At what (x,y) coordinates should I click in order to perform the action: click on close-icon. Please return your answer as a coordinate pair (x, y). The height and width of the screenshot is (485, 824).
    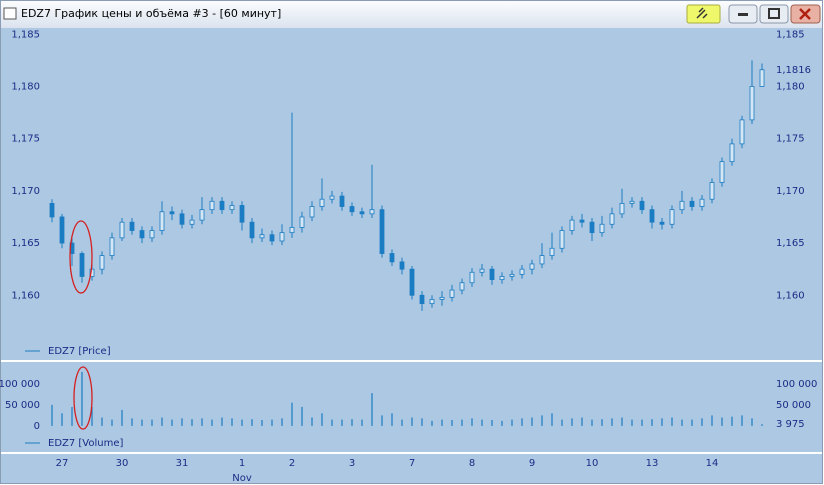
    Looking at the image, I should click on (805, 14).